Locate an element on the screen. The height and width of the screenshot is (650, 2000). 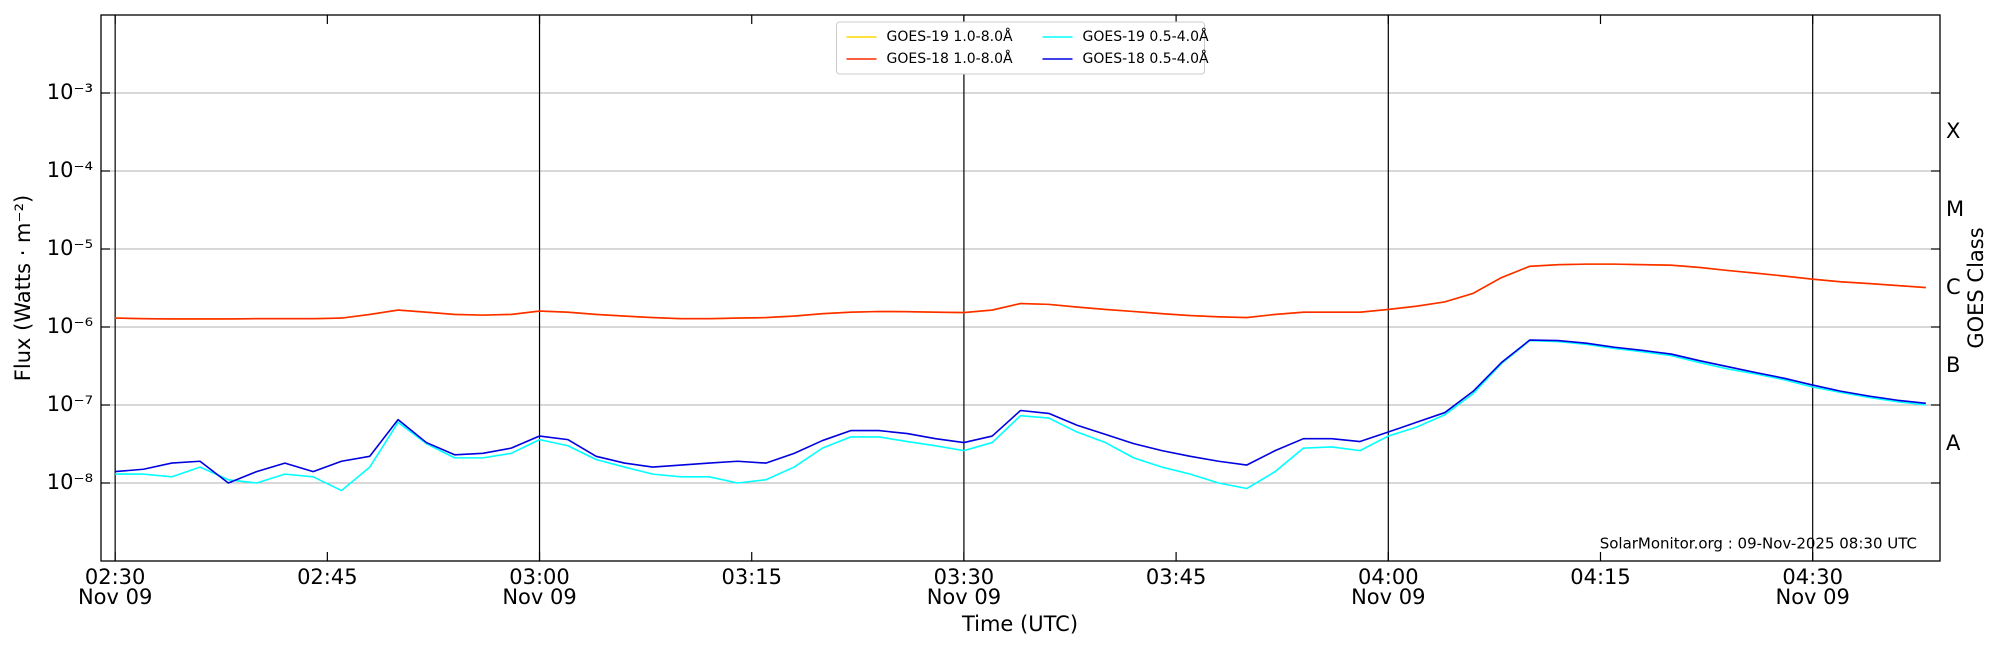
class-label: C is located at coordinates (1953, 287).